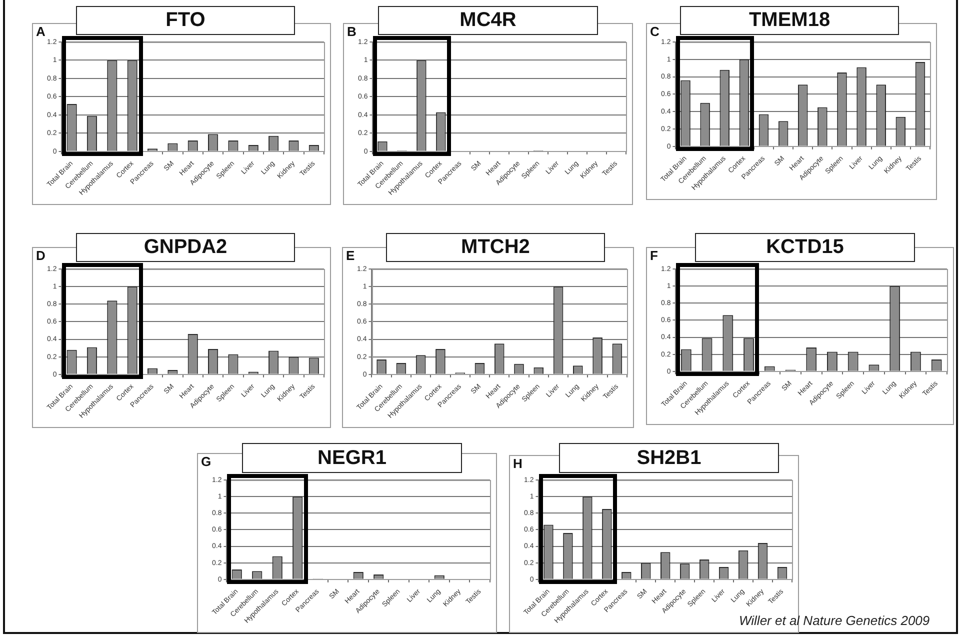  Describe the element at coordinates (206, 461) in the screenshot. I see `text: G` at that location.